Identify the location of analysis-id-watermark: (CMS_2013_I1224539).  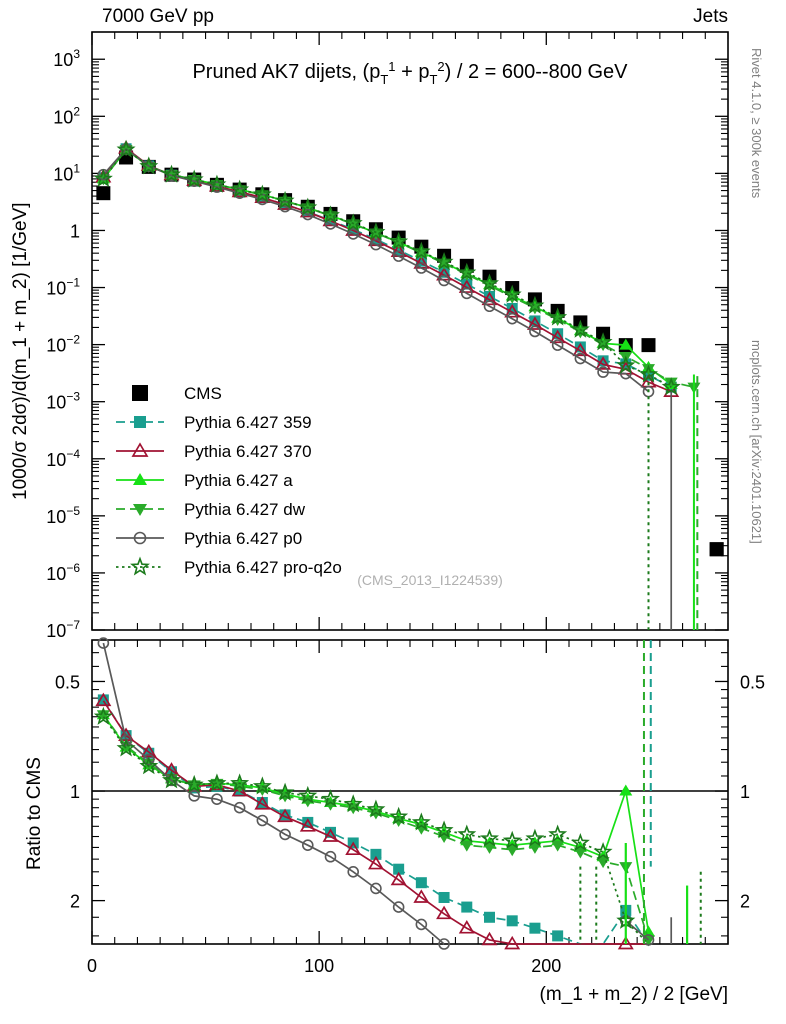
(430, 580).